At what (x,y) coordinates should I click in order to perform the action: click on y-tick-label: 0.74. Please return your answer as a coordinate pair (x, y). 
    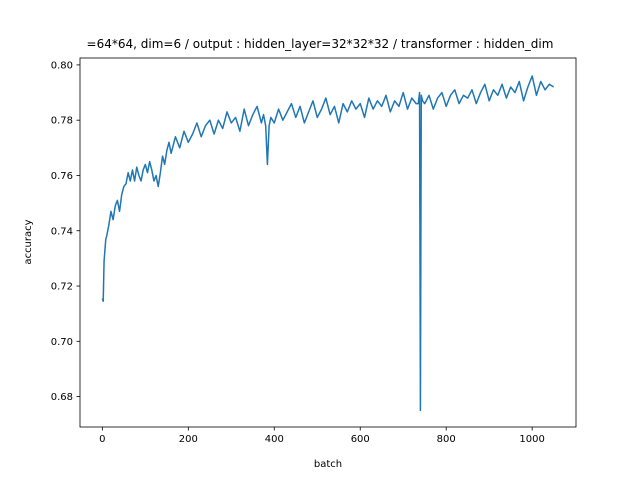
    Looking at the image, I should click on (62, 231).